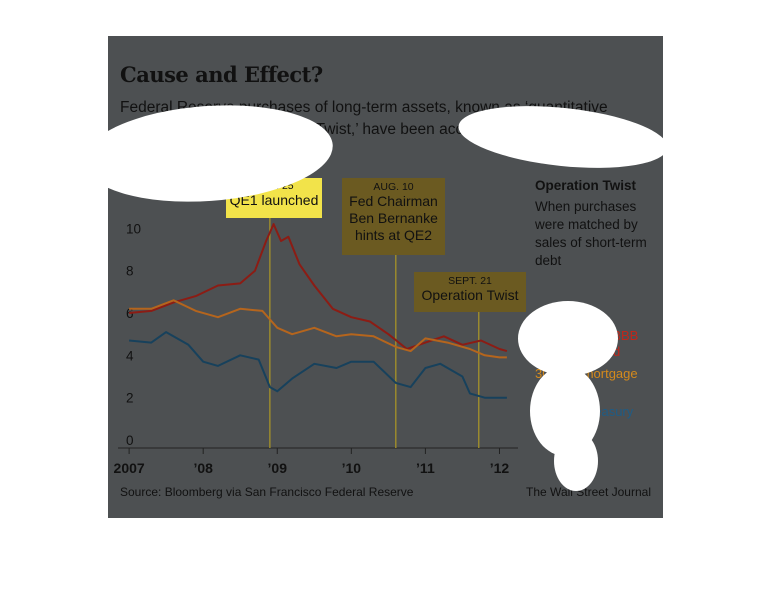 The image size is (770, 612). What do you see at coordinates (393, 187) in the screenshot?
I see `qe2-date: AUG. 10` at bounding box center [393, 187].